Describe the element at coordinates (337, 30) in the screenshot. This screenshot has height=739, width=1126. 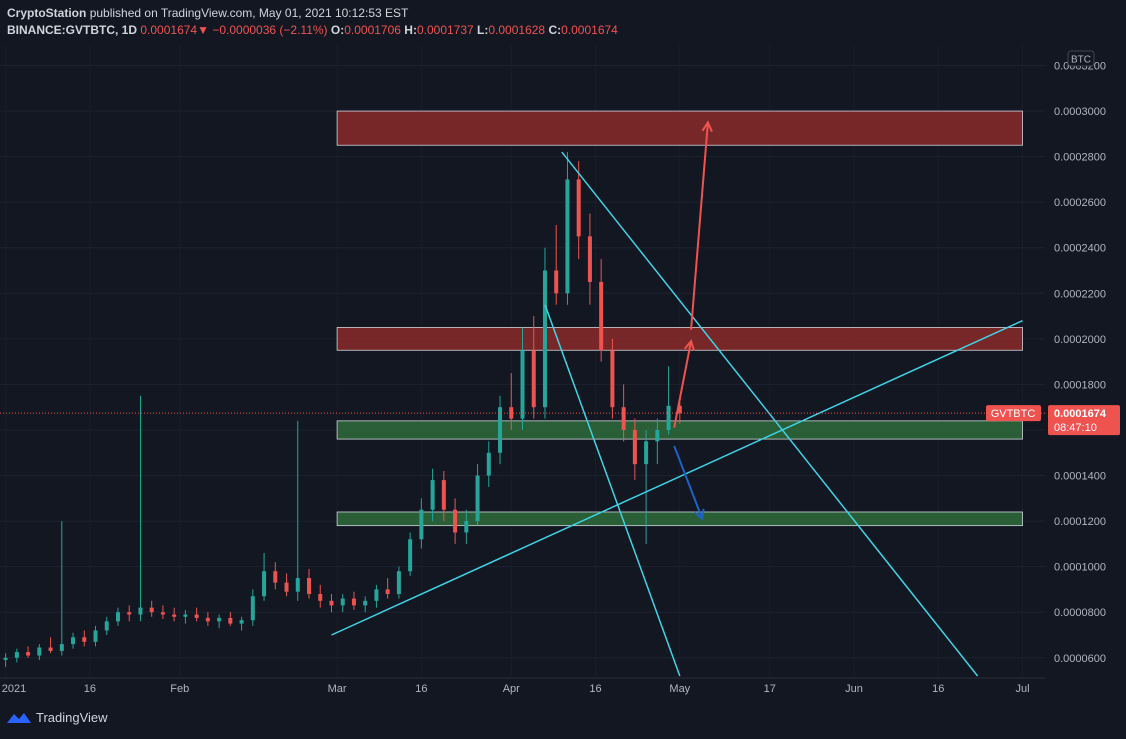
I see `open-label: O:` at that location.